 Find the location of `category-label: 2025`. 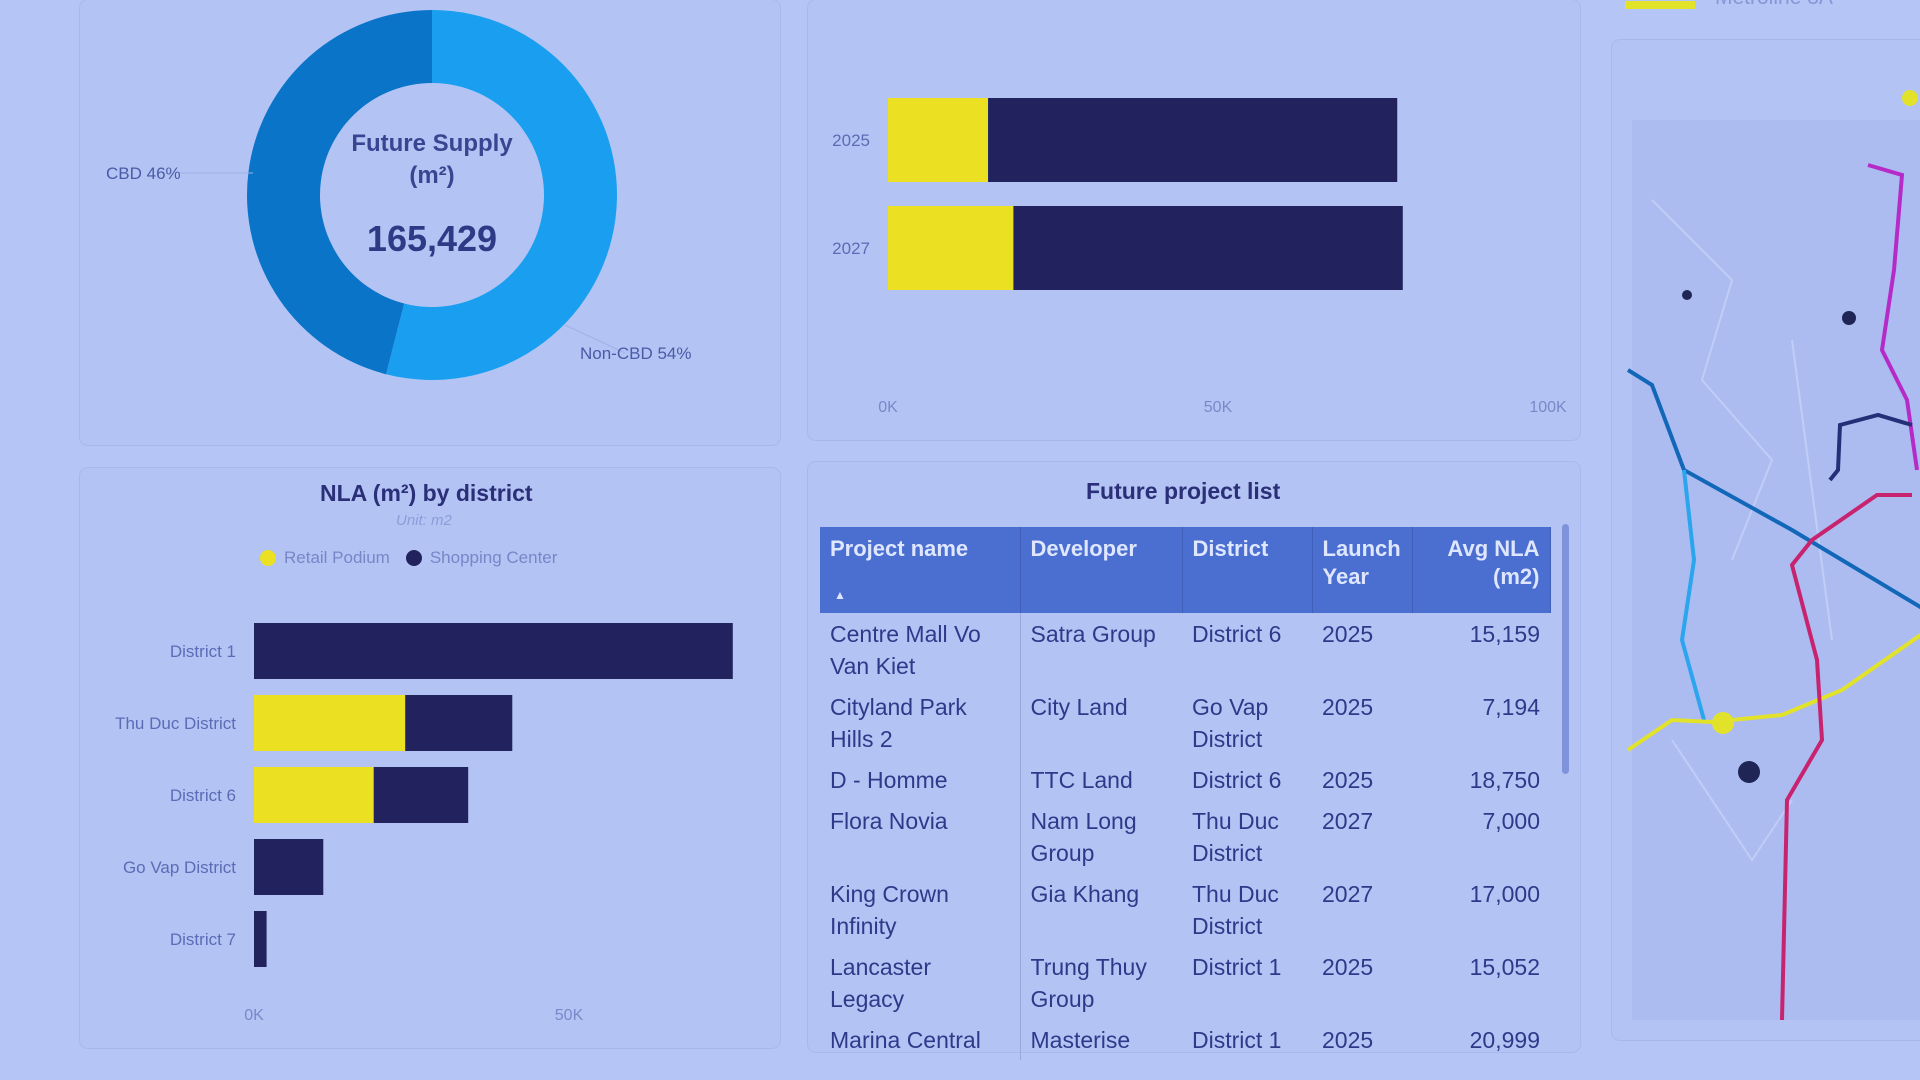

category-label: 2025 is located at coordinates (851, 140).